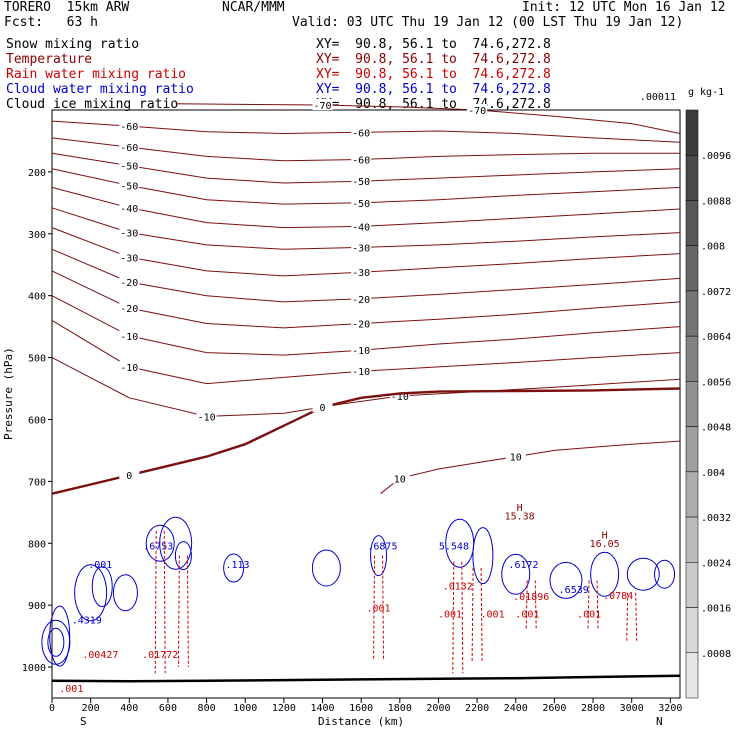 This screenshot has height=740, width=740. What do you see at coordinates (284, 708) in the screenshot?
I see `x-tick-label: 1200` at bounding box center [284, 708].